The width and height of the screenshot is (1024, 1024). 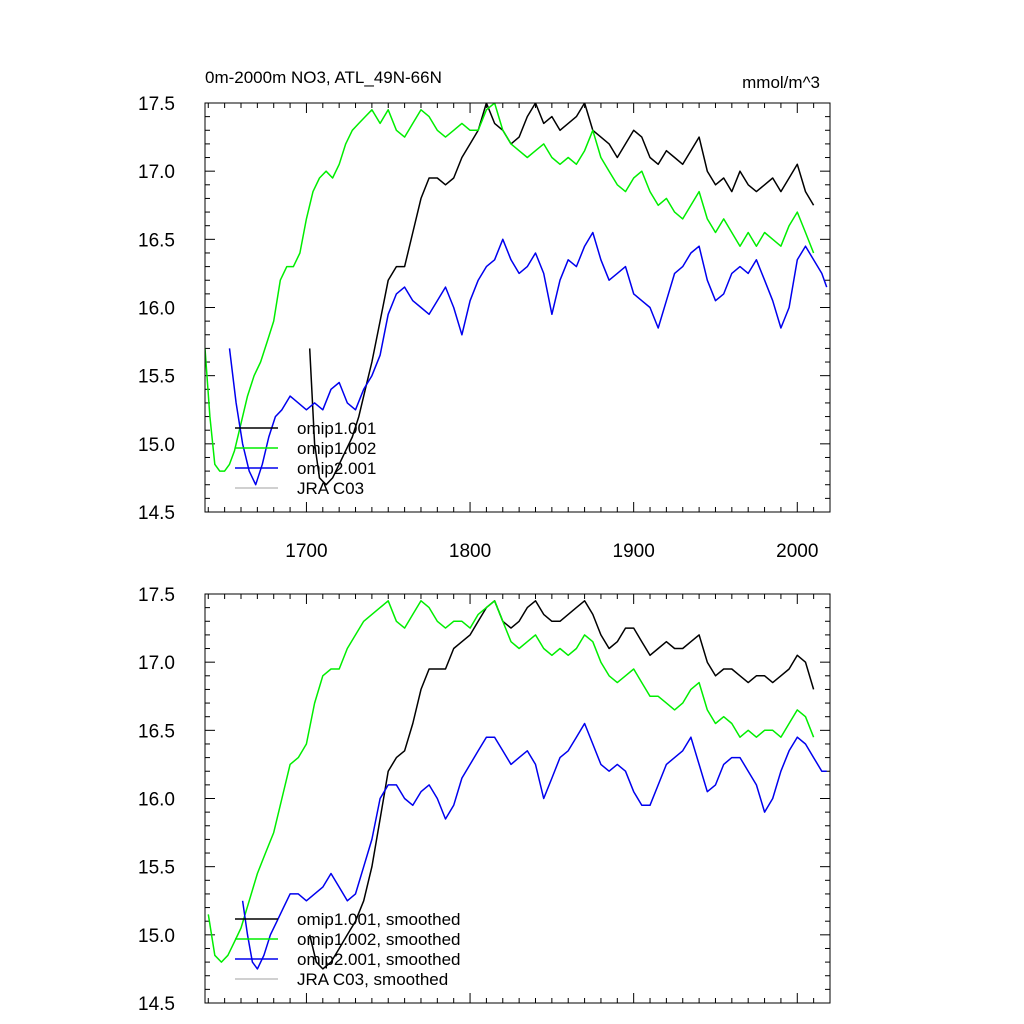 I want to click on legend-label: omip2.001, so click(x=336, y=468).